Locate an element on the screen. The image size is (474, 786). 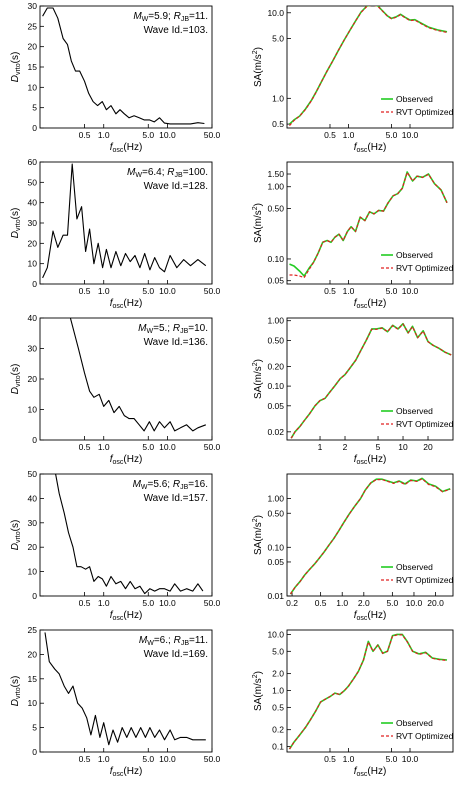
y-tick-label: 0.2 is located at coordinates (278, 730).